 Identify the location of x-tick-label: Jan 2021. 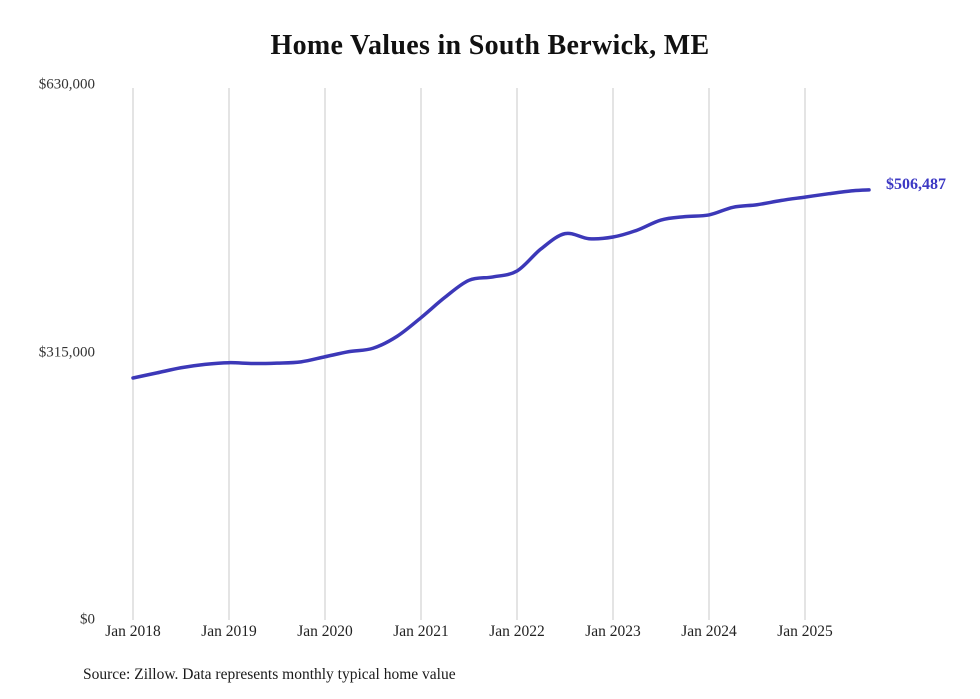
(421, 631).